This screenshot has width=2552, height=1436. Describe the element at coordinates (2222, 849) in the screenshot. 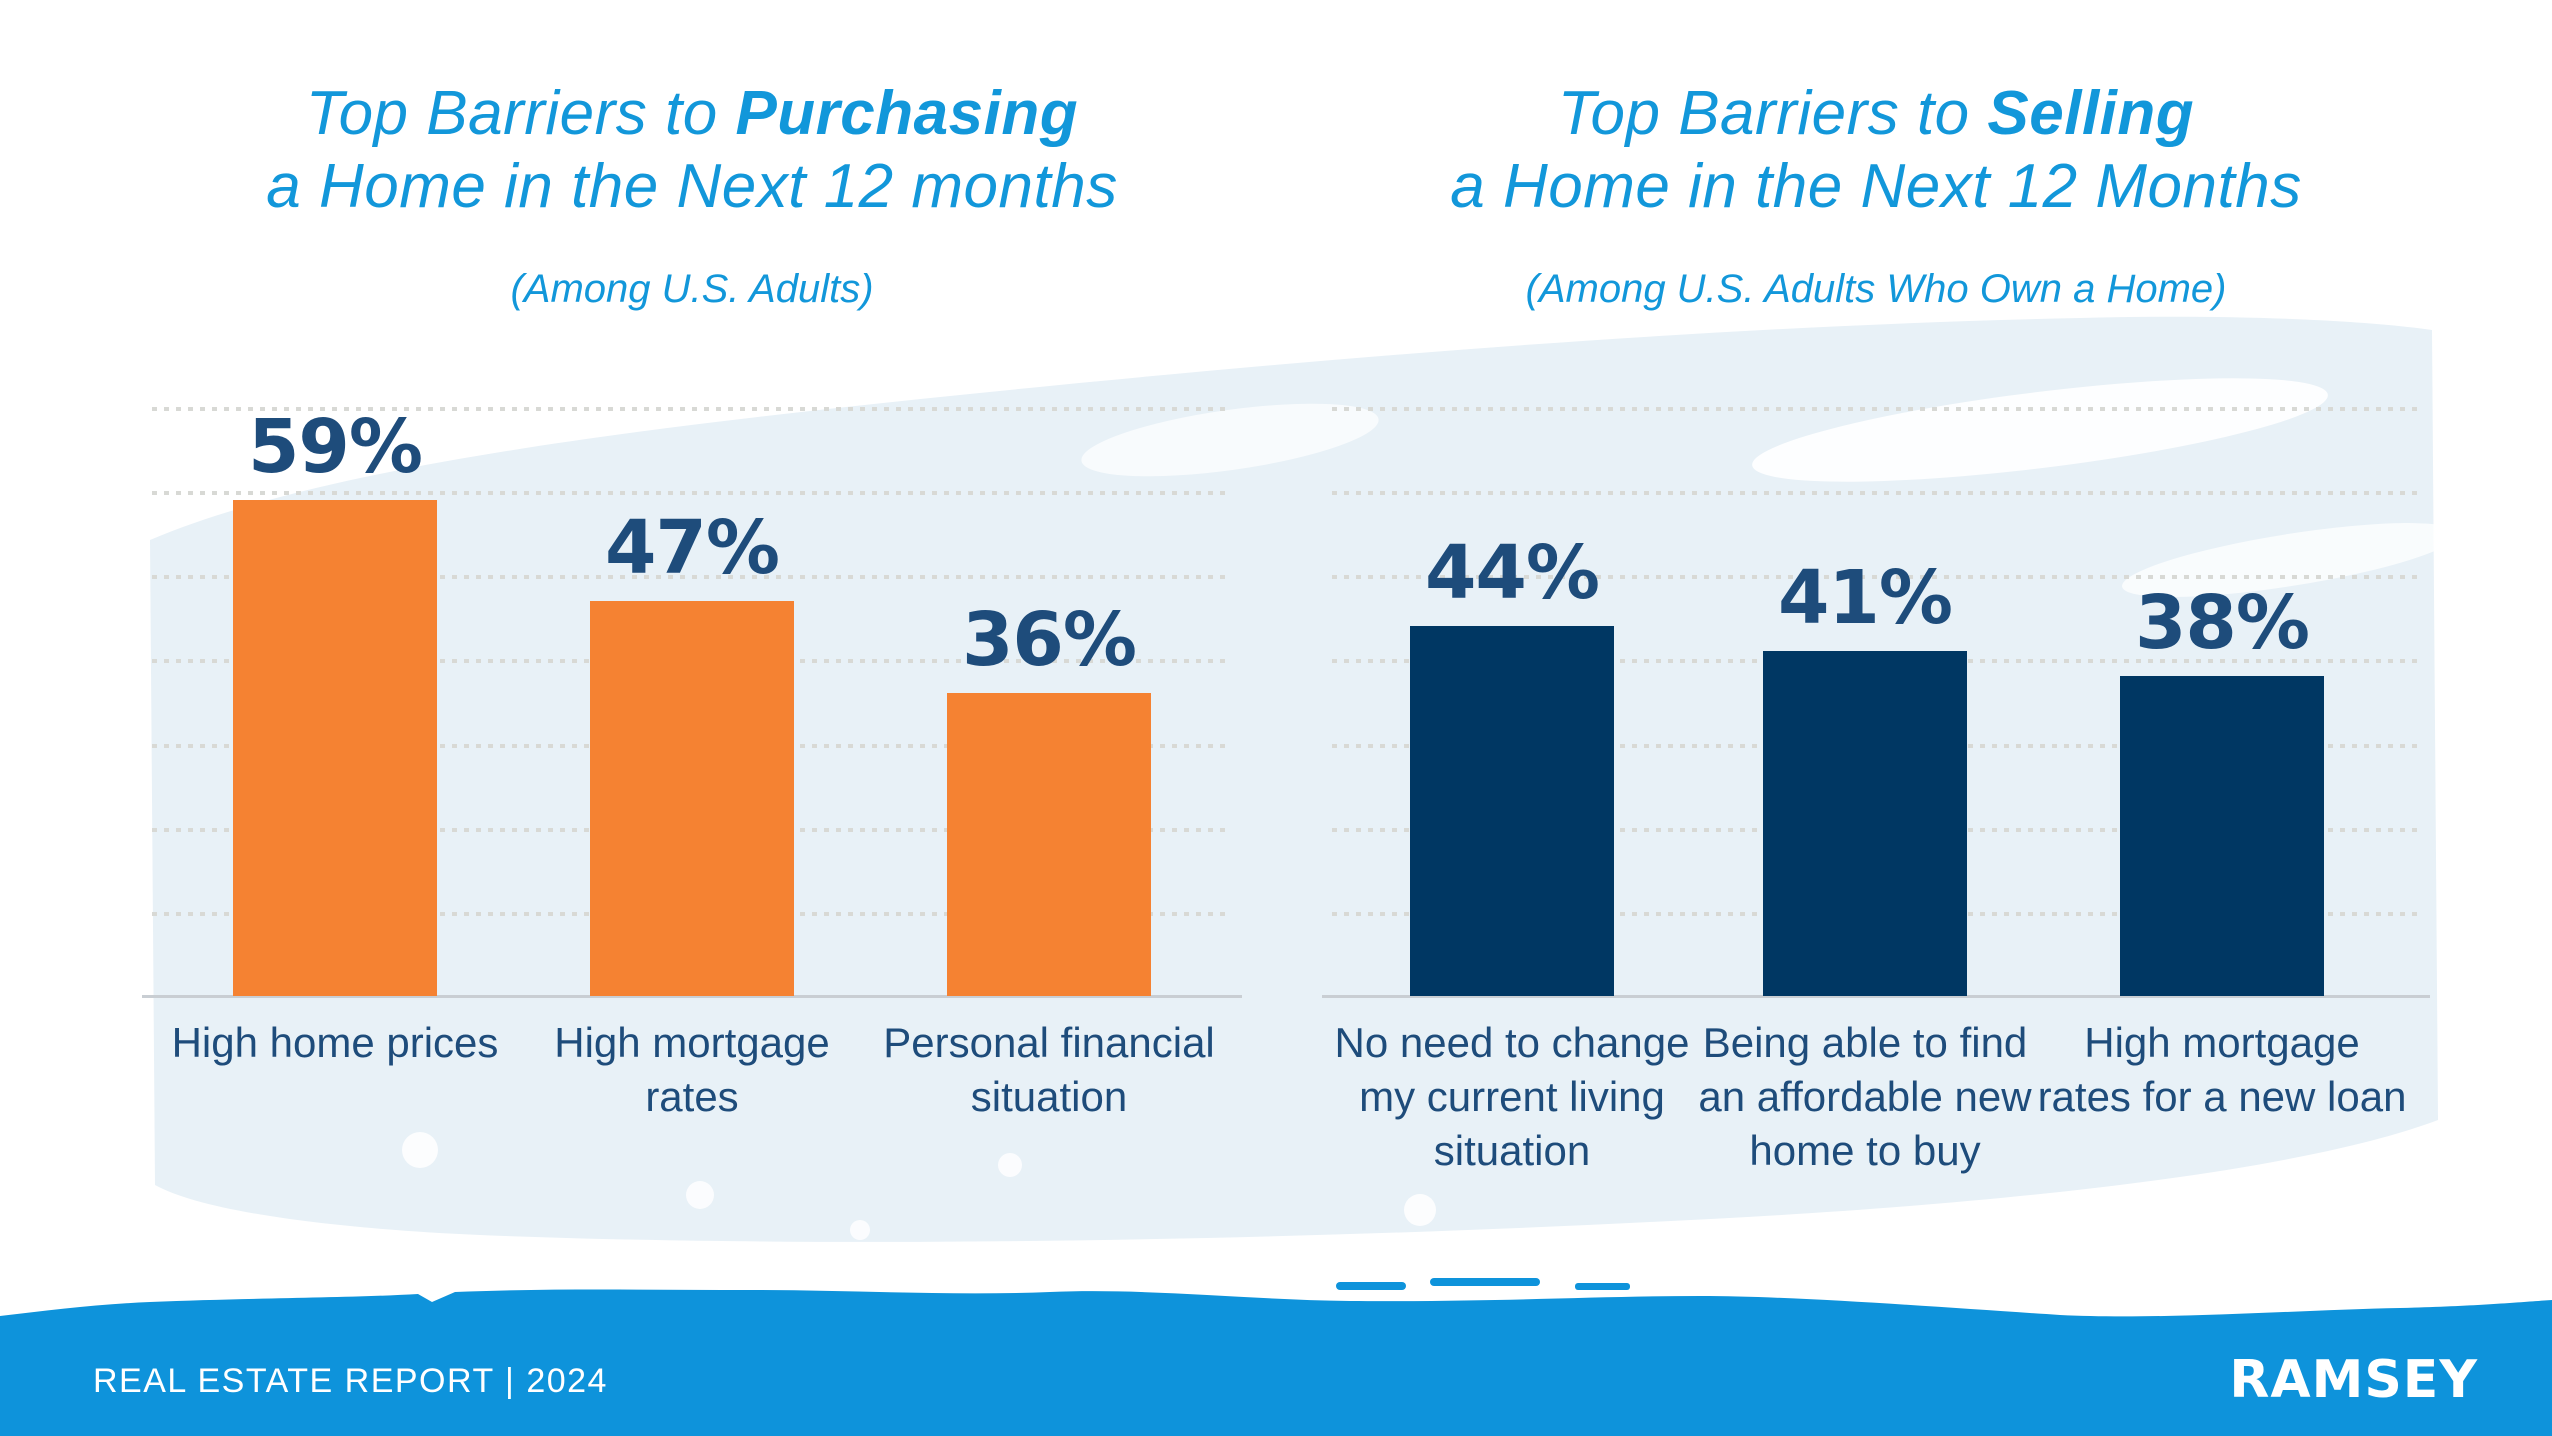

I see `bar: 38% High mortgage rates for a new loan` at that location.